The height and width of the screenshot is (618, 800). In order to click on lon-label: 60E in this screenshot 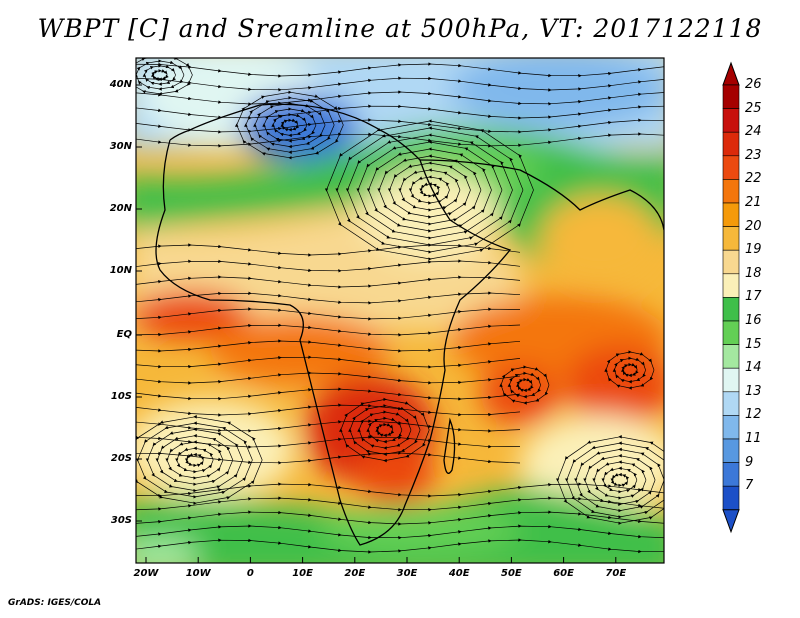, I will do `click(563, 573)`.